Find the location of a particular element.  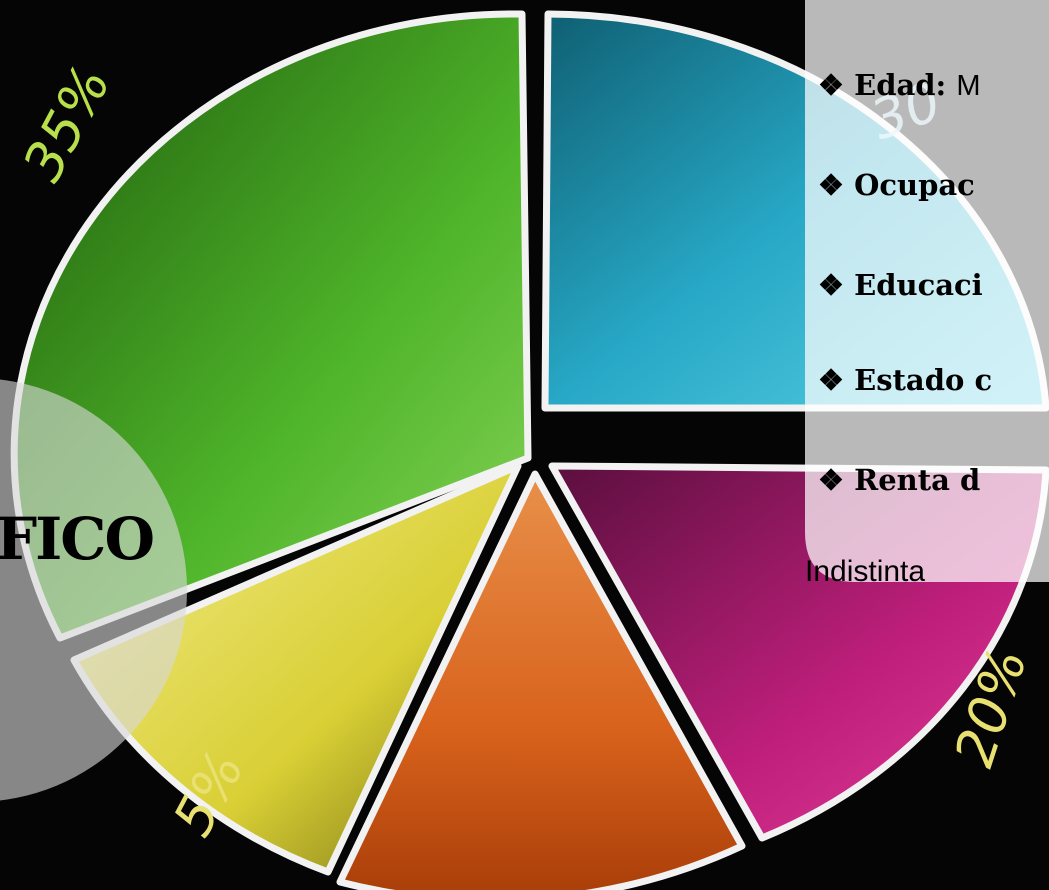

bullet-label: Renta d is located at coordinates (917, 480).